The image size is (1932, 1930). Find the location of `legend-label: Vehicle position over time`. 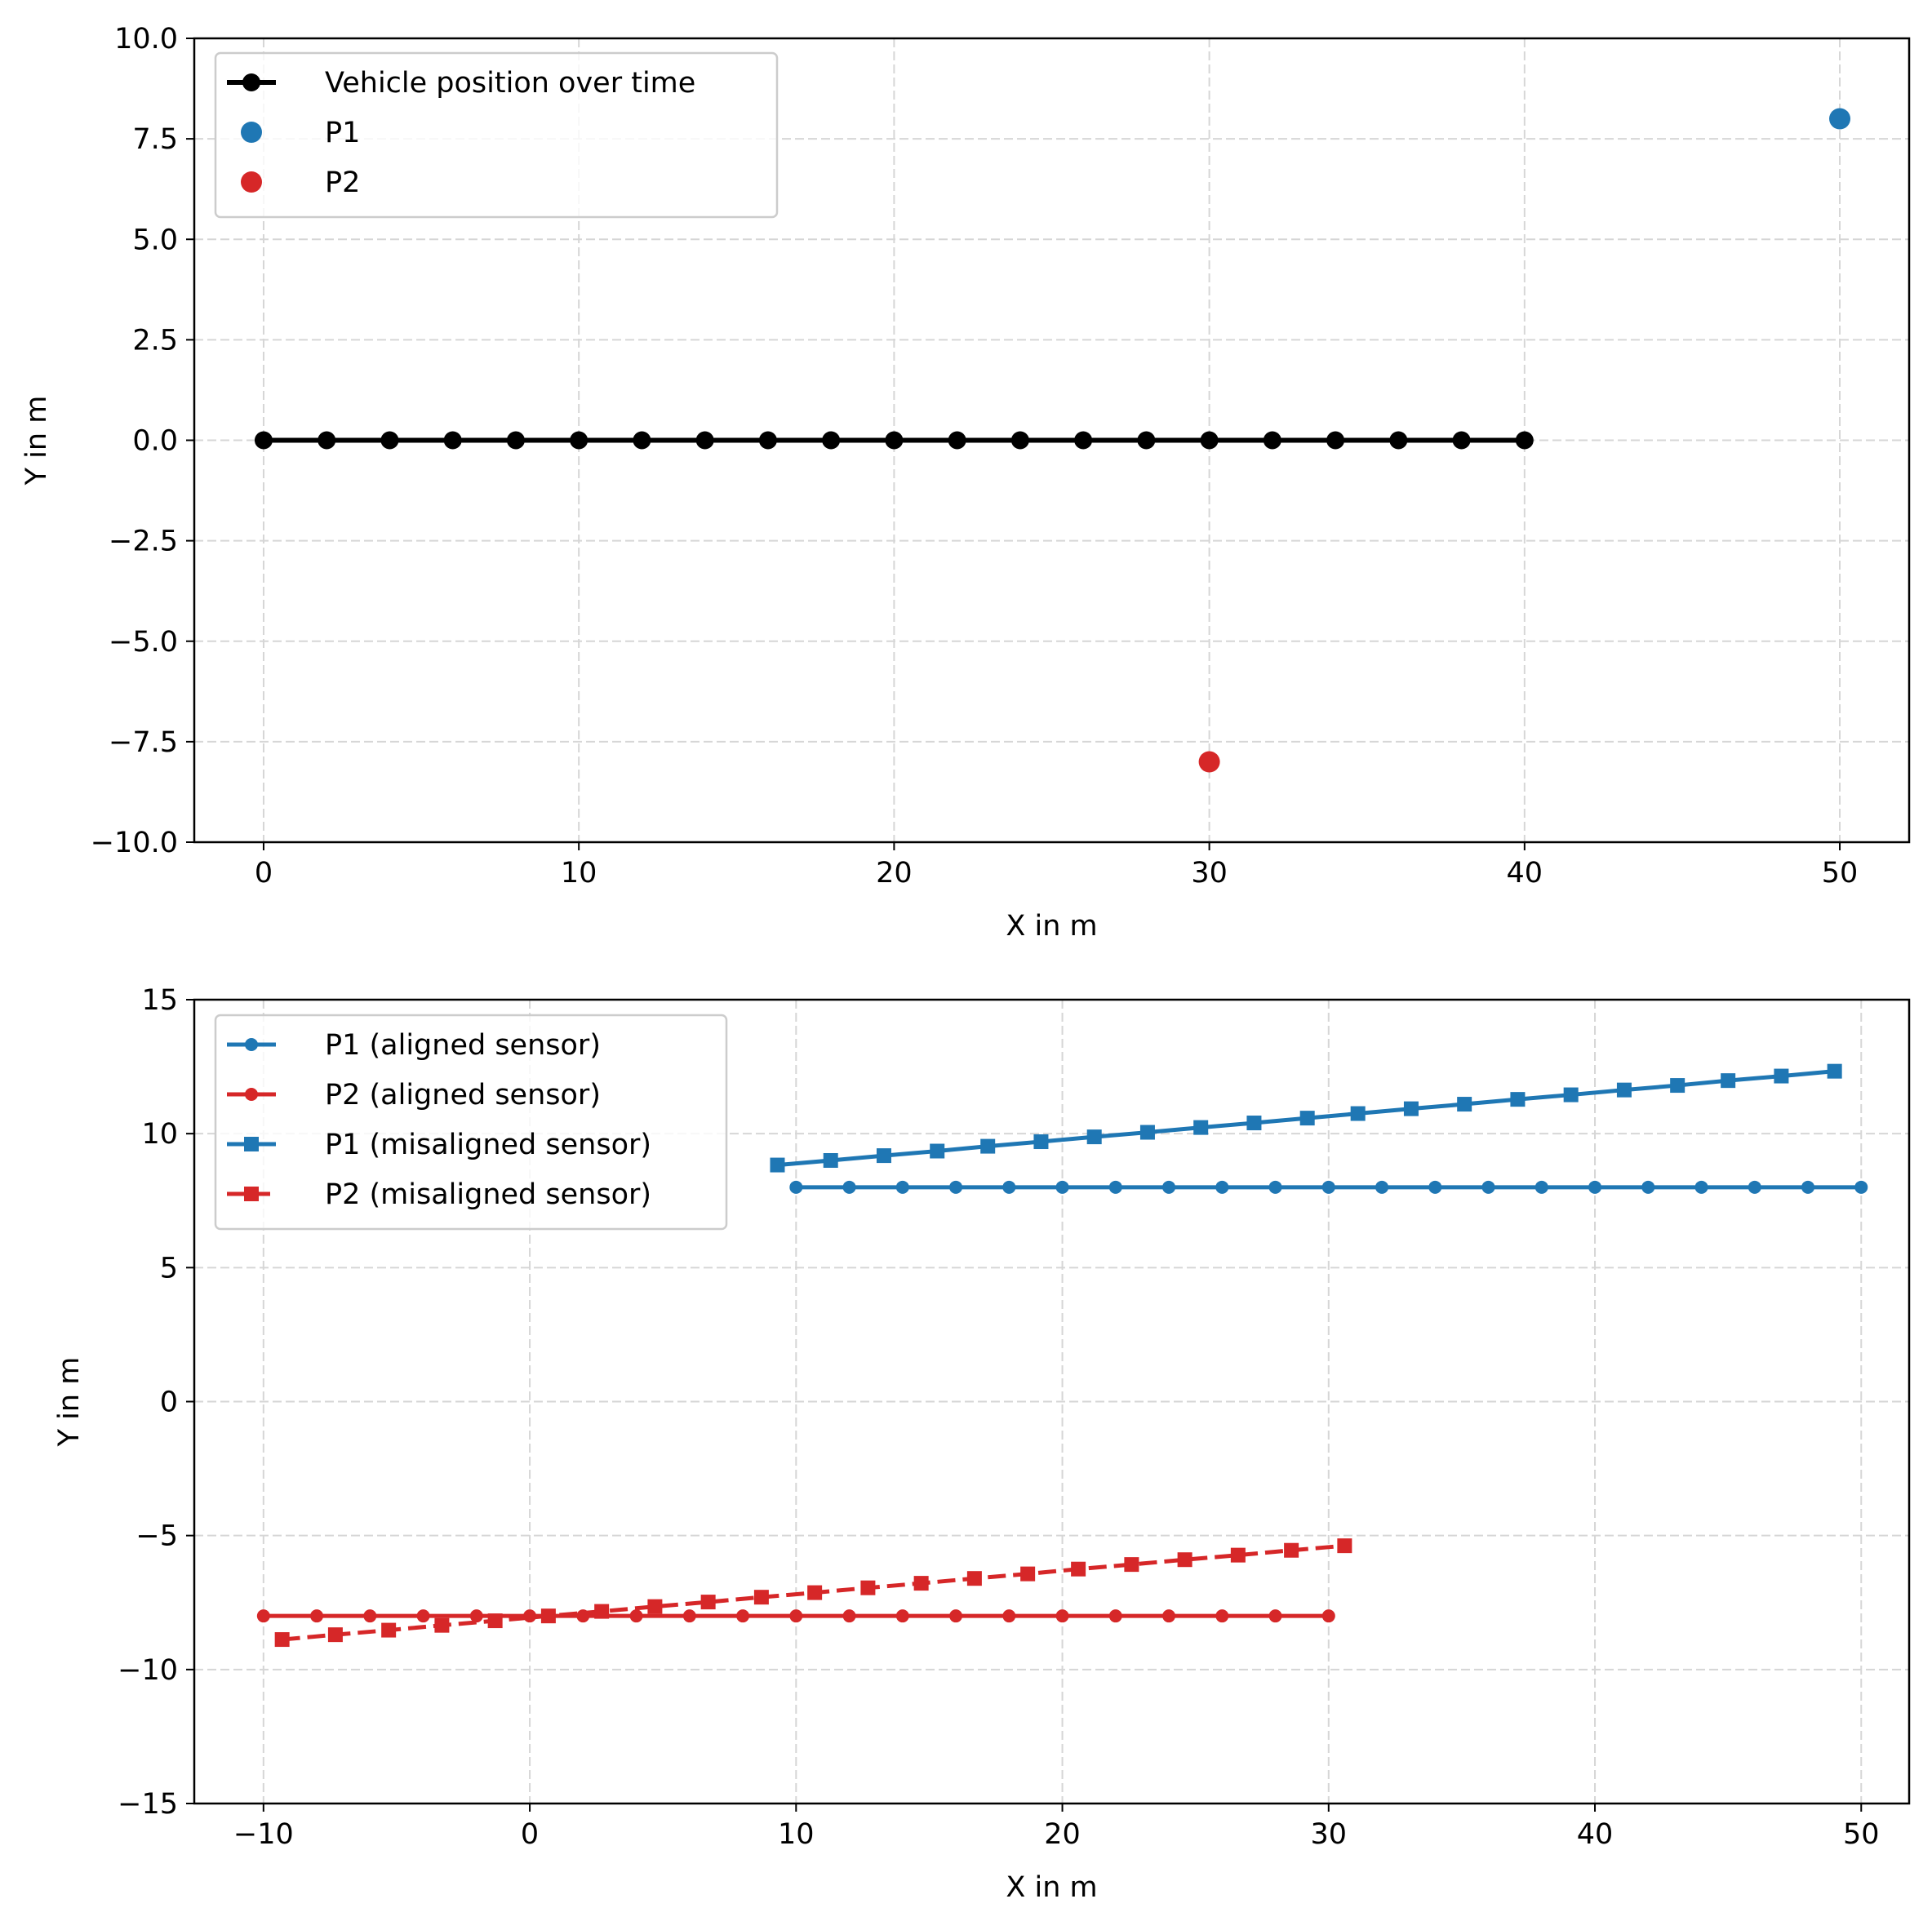

legend-label: Vehicle position over time is located at coordinates (510, 83).